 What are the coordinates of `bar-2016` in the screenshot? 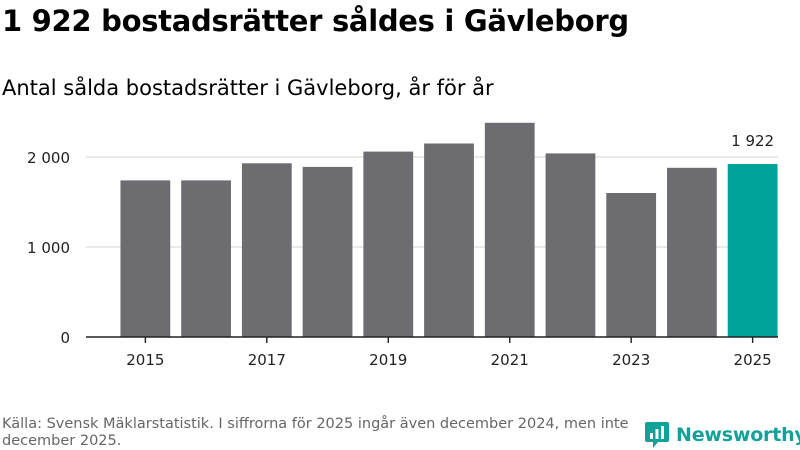 It's located at (206, 258).